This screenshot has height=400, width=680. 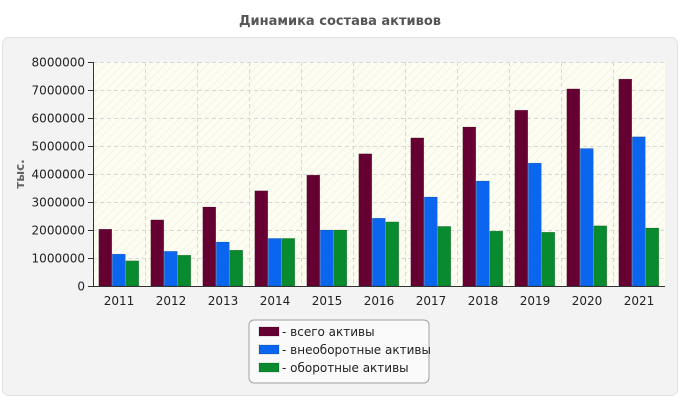 What do you see at coordinates (58, 231) in the screenshot?
I see `y-tick-label: 2000000` at bounding box center [58, 231].